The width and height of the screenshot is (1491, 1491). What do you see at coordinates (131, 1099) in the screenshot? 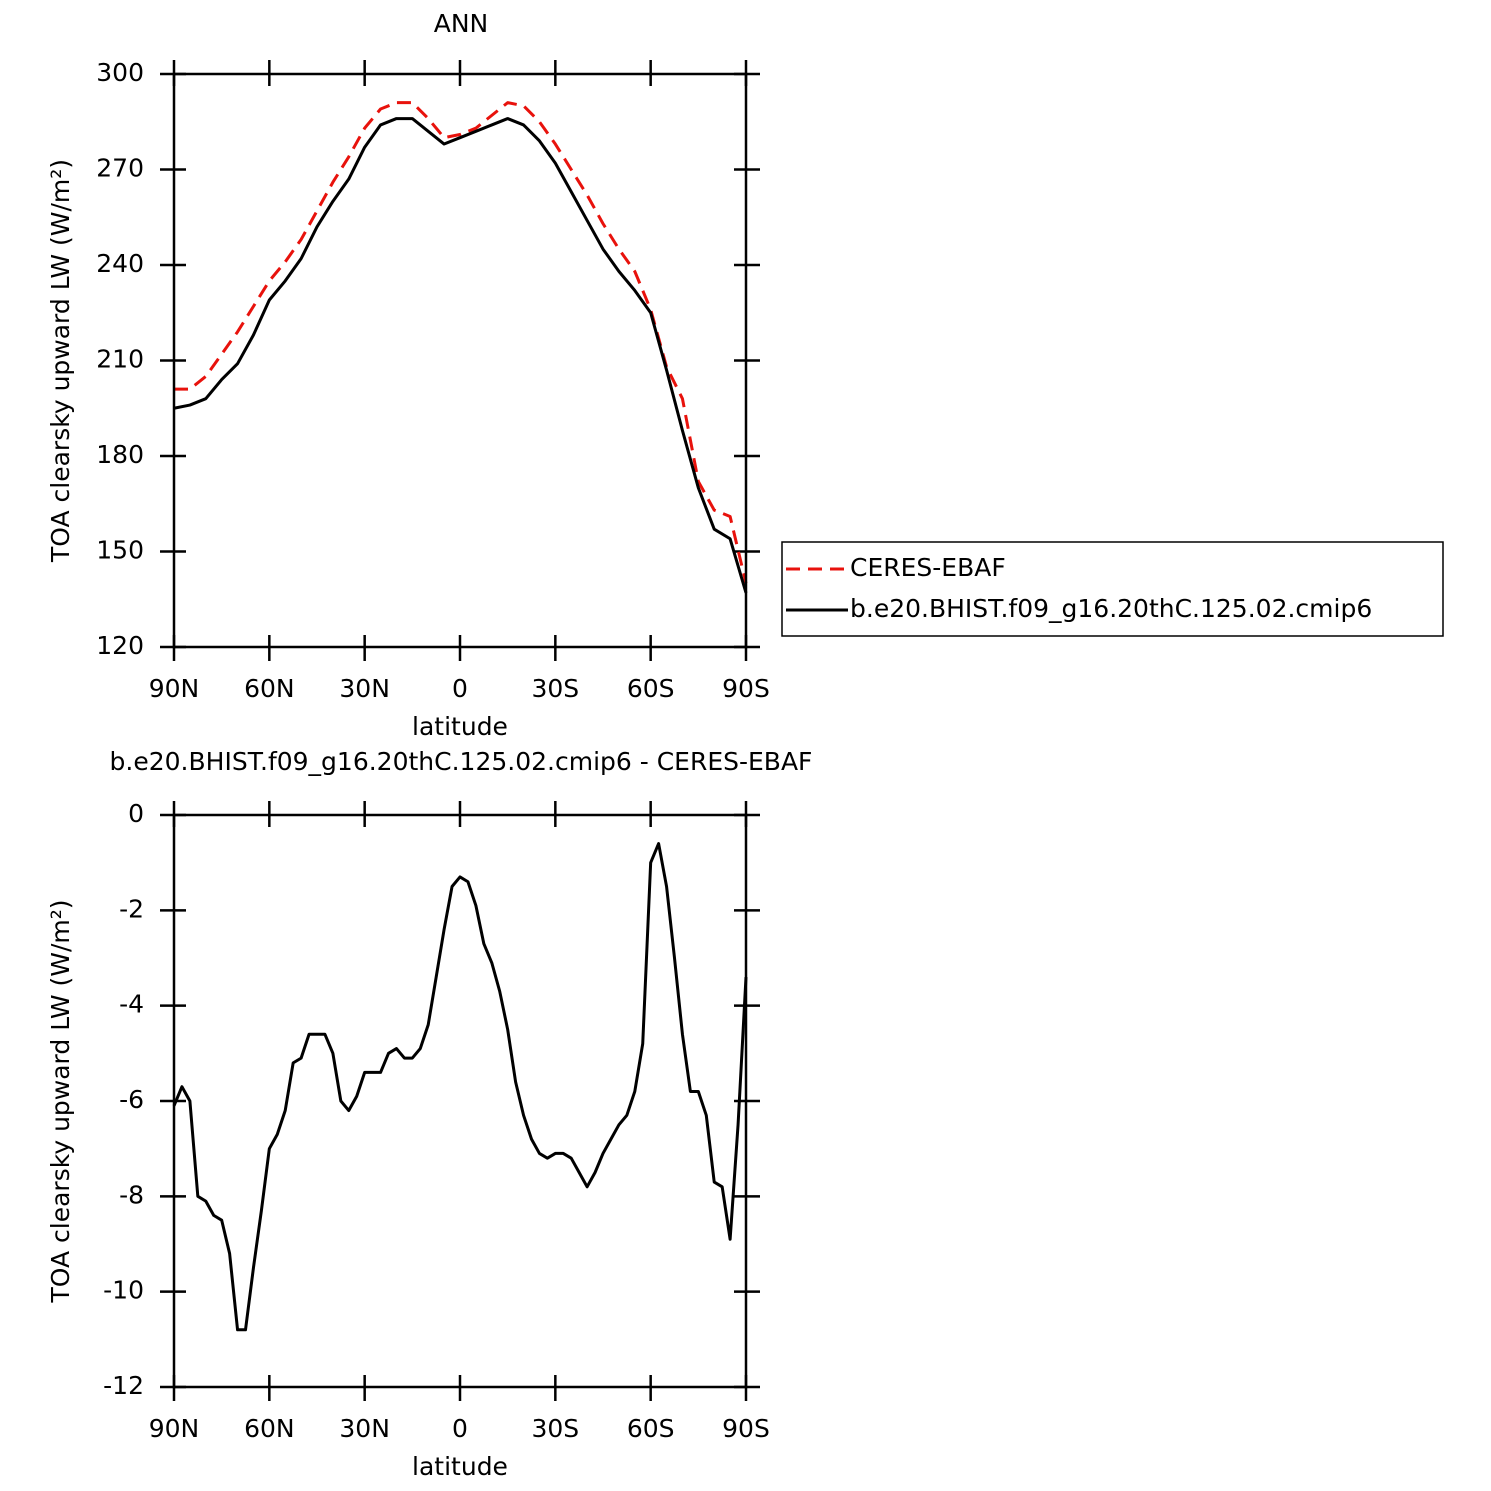
I see `y-tick-label: -6` at bounding box center [131, 1099].